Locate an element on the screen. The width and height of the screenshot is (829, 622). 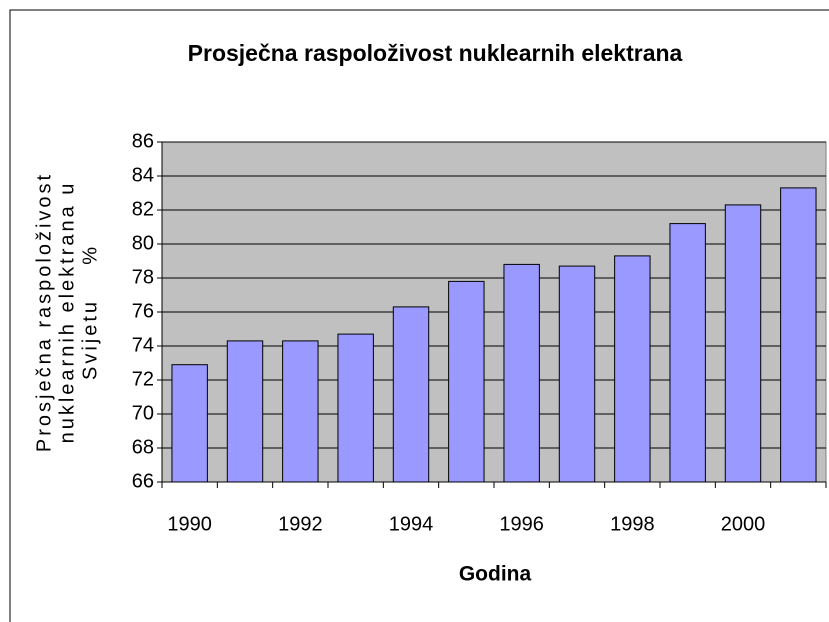
y-tick-label: 76 is located at coordinates (143, 311).